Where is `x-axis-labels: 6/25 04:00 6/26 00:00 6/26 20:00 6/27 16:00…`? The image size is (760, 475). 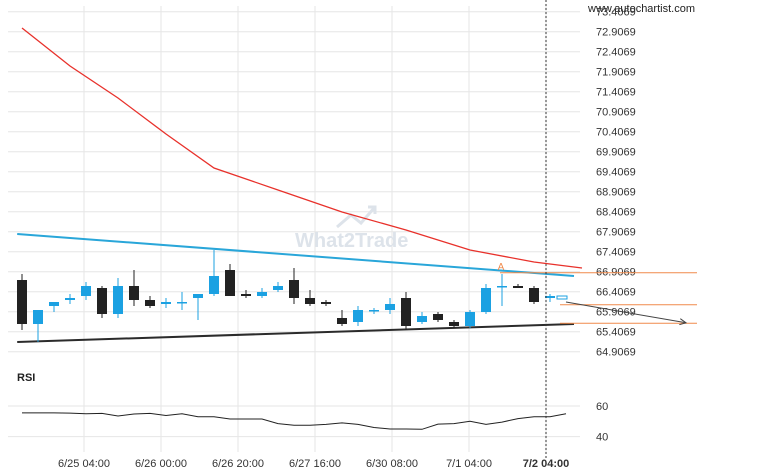 x-axis-labels: 6/25 04:00 6/26 00:00 6/26 20:00 6/27 16:00… is located at coordinates (313, 464).